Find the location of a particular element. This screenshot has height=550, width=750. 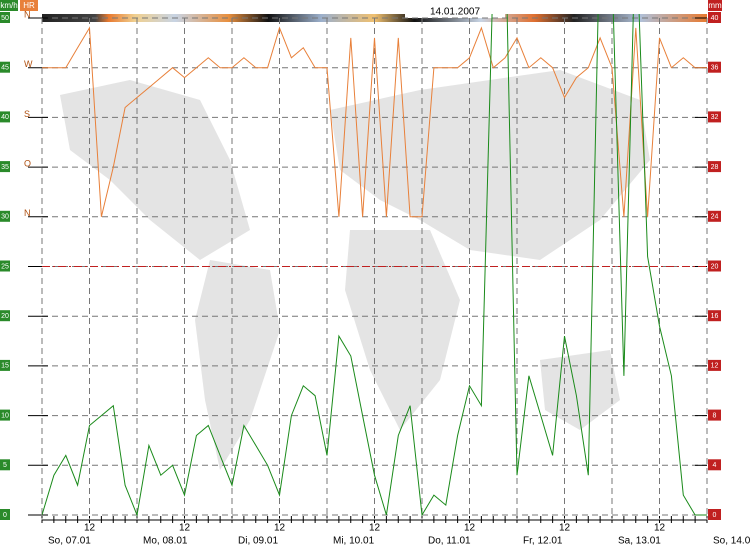

x-tick-label: So, 07.01 is located at coordinates (69, 541).